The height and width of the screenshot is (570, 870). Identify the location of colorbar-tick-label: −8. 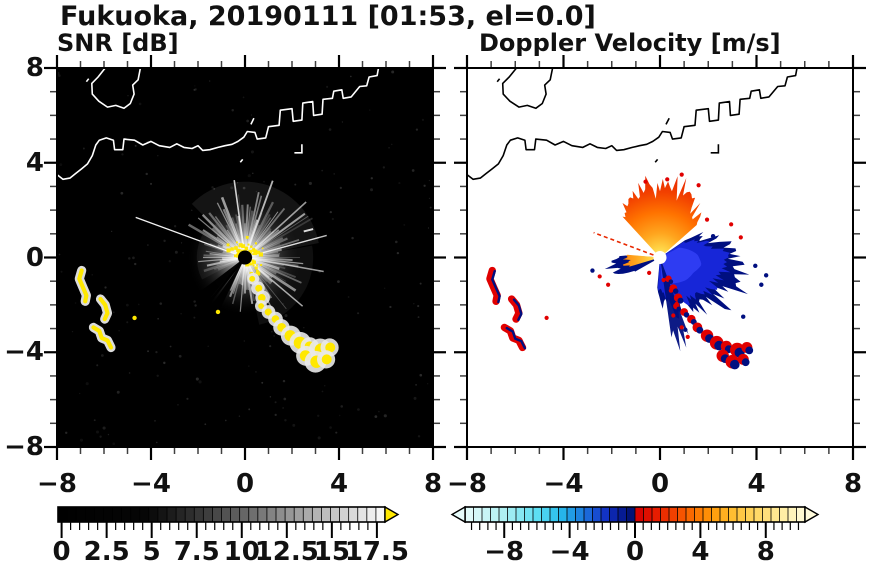
(504, 552).